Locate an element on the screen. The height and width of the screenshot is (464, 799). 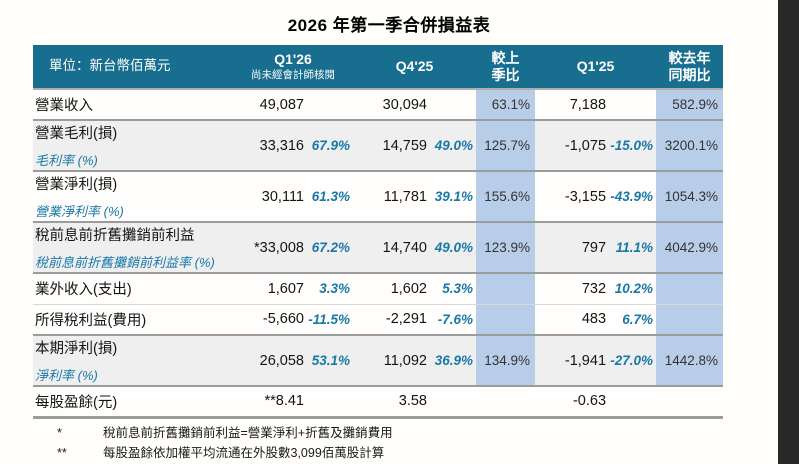
cell-q1-26-value: 49,087 is located at coordinates (281, 104).